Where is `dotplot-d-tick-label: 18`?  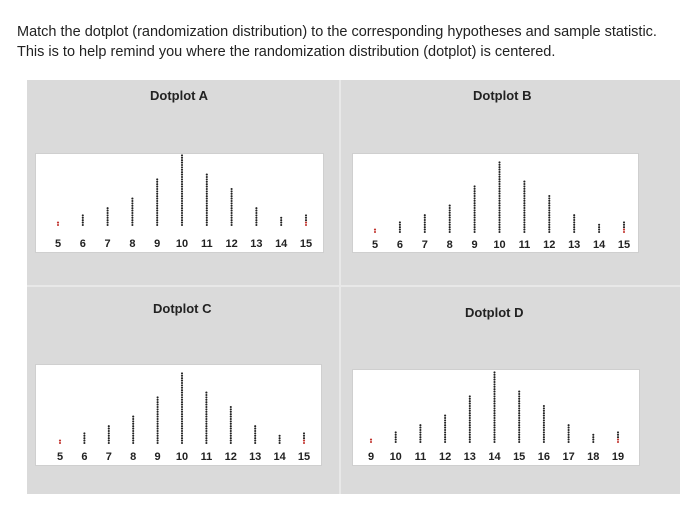
dotplot-d-tick-label: 18 is located at coordinates (593, 457).